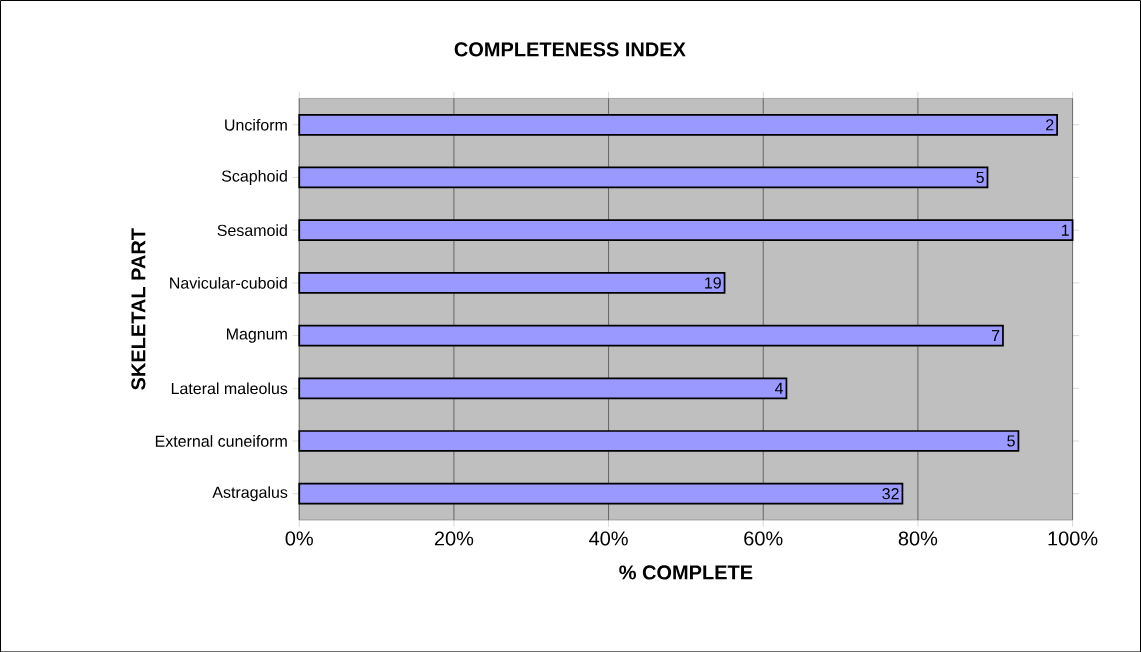 This screenshot has height=652, width=1141. I want to click on annotation: 1, so click(1065, 230).